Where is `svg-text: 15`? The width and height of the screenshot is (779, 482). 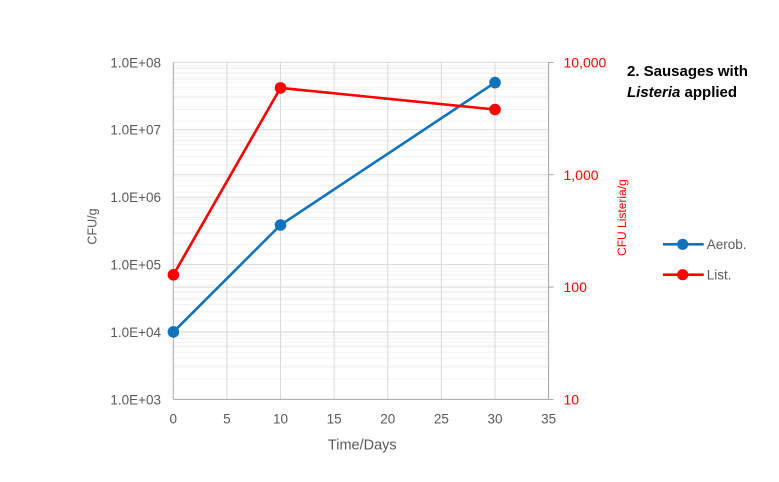 svg-text: 15 is located at coordinates (334, 419).